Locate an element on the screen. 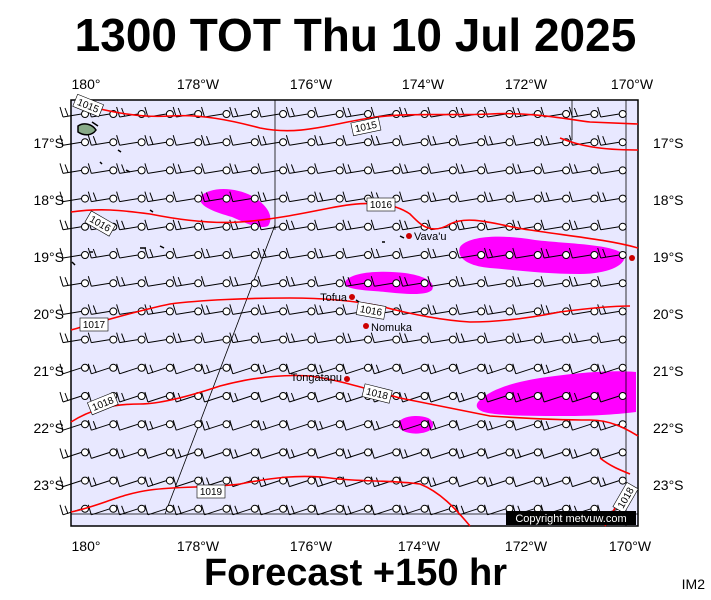 The height and width of the screenshot is (600, 711). image-code: IM2 is located at coordinates (693, 584).